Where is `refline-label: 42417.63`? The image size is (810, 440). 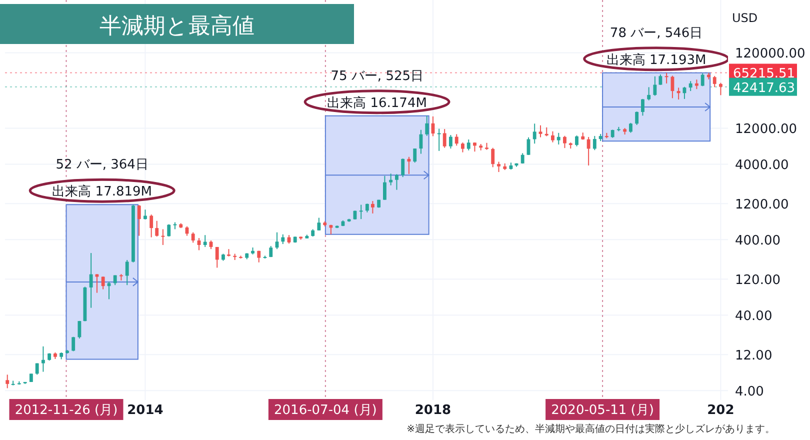
refline-label: 42417.63 is located at coordinates (763, 87).